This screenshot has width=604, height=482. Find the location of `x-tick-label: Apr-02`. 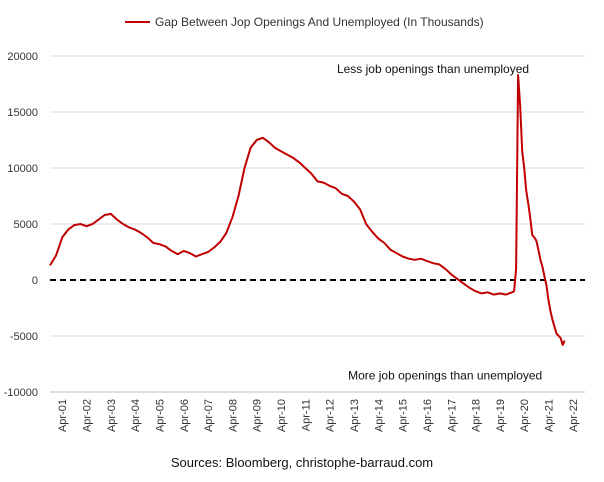

x-tick-label: Apr-02 is located at coordinates (87, 415).